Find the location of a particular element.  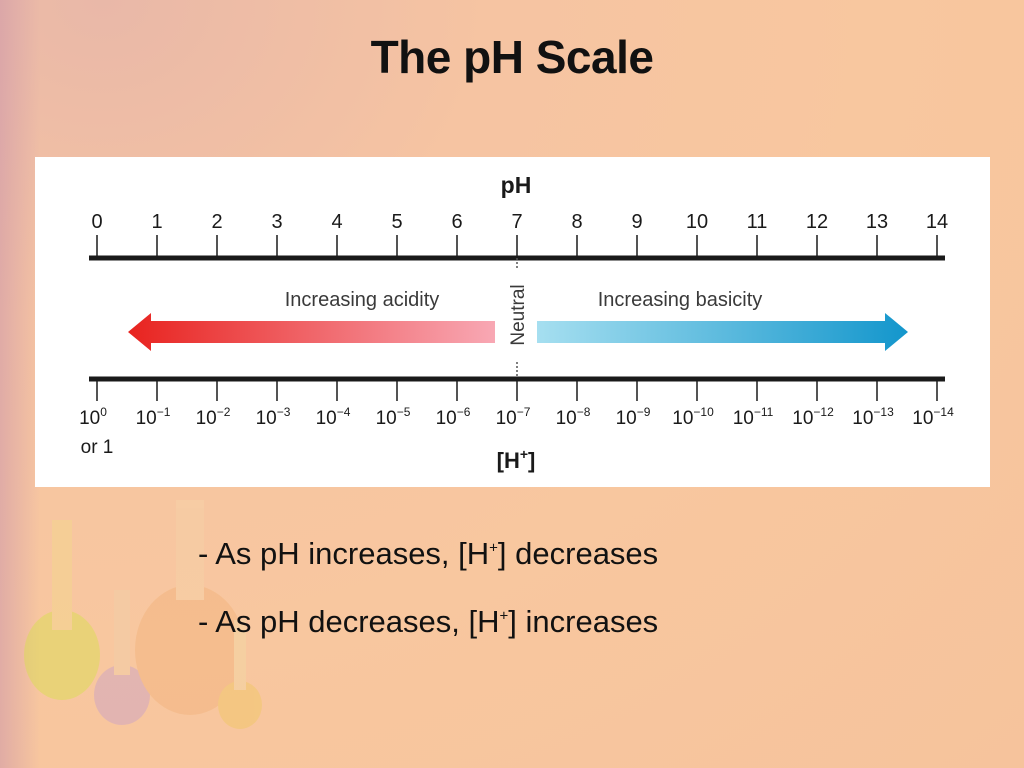

ph-tick-label: 10 is located at coordinates (697, 222).